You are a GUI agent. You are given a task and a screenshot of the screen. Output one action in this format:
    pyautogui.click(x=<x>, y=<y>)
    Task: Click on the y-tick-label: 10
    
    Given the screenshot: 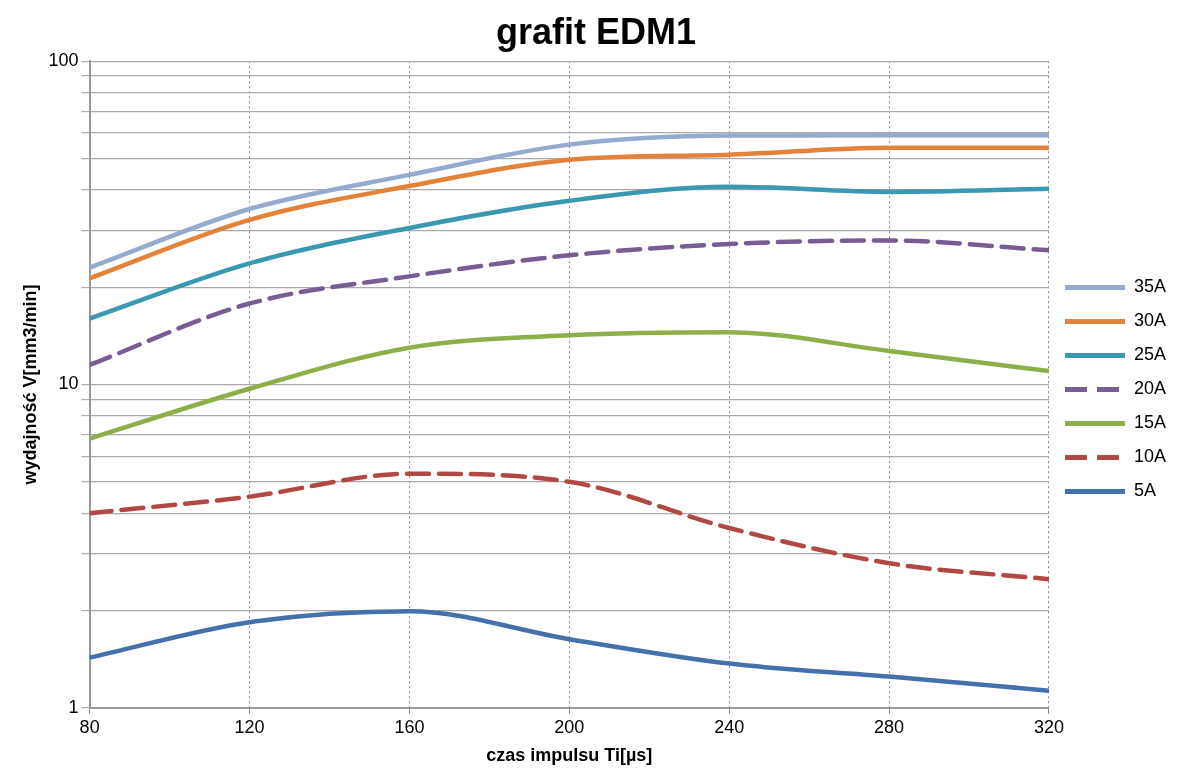 What is the action you would take?
    pyautogui.click(x=68, y=383)
    